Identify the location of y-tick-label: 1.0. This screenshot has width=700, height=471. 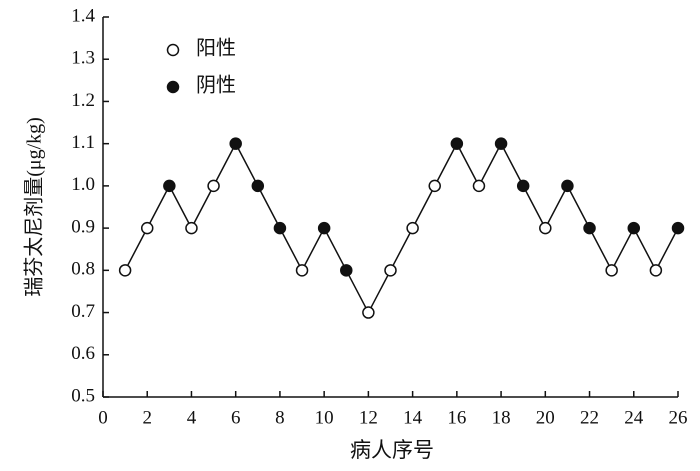
(83, 184).